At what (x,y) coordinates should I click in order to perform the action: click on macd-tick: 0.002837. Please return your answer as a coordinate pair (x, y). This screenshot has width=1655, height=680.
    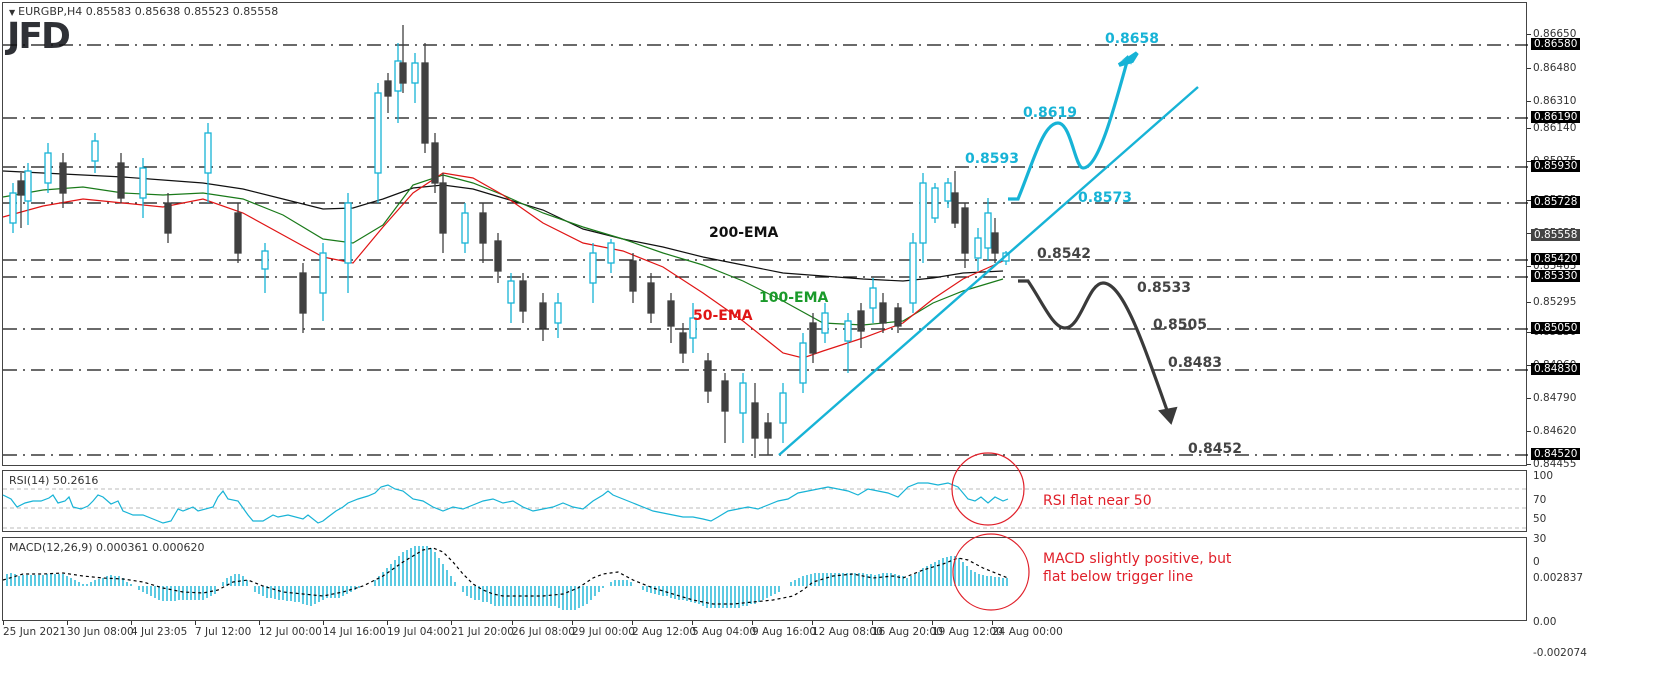
    Looking at the image, I should click on (1558, 578).